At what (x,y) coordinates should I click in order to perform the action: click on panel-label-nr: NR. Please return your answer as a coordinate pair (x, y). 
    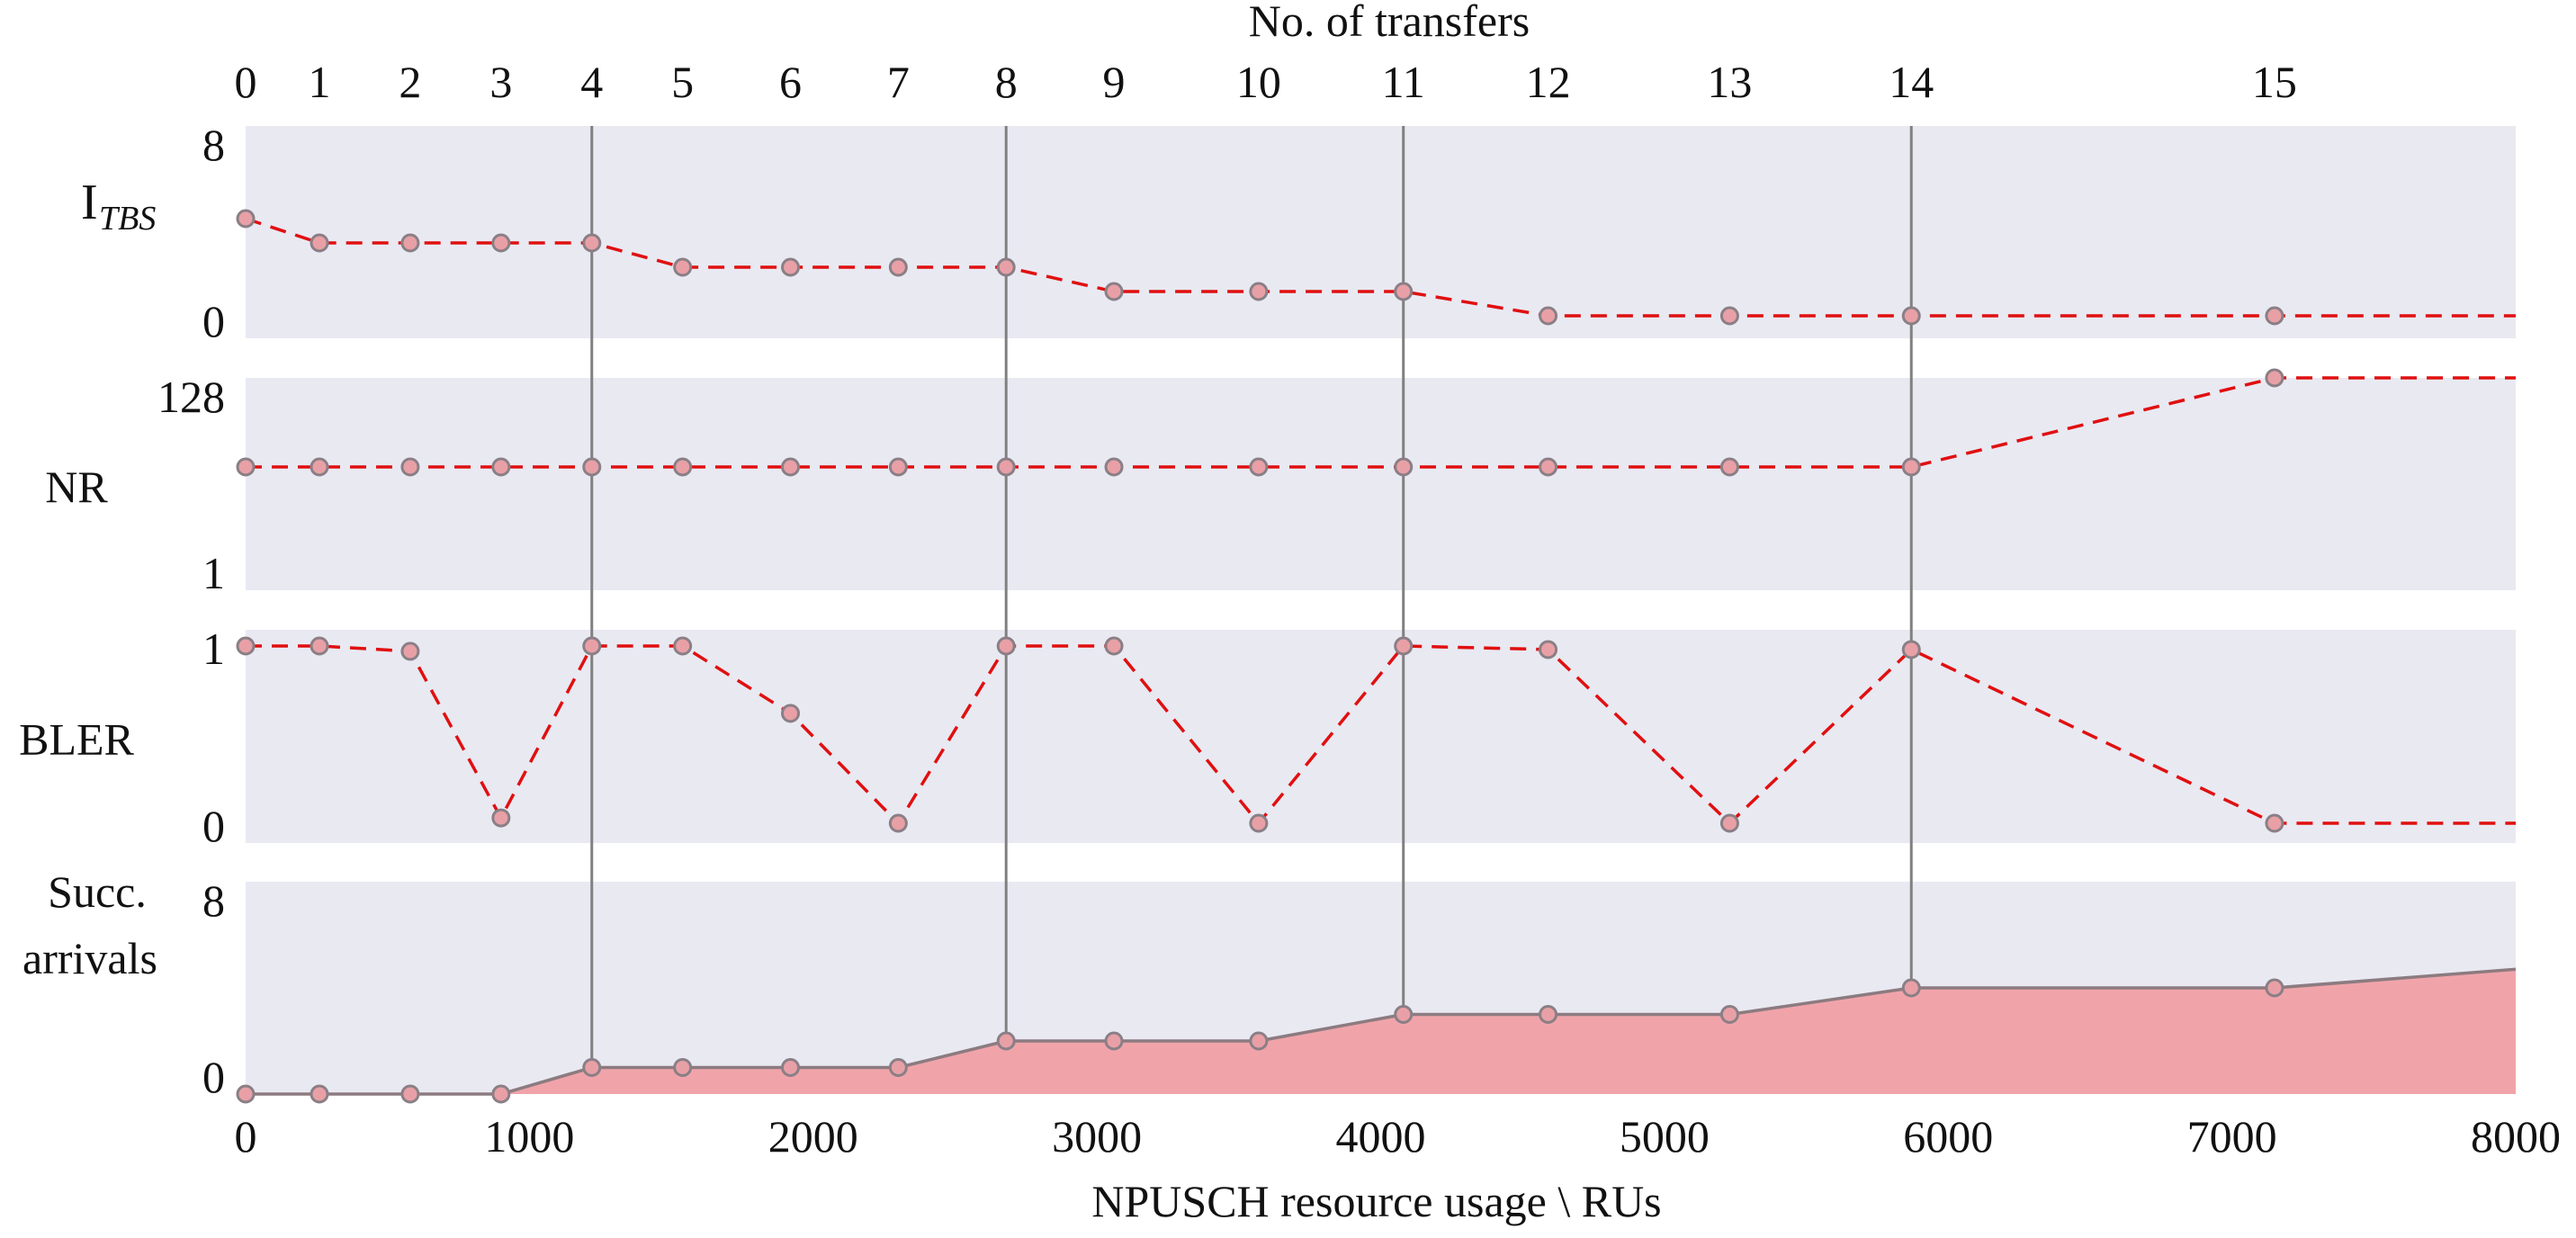
    Looking at the image, I should click on (77, 487).